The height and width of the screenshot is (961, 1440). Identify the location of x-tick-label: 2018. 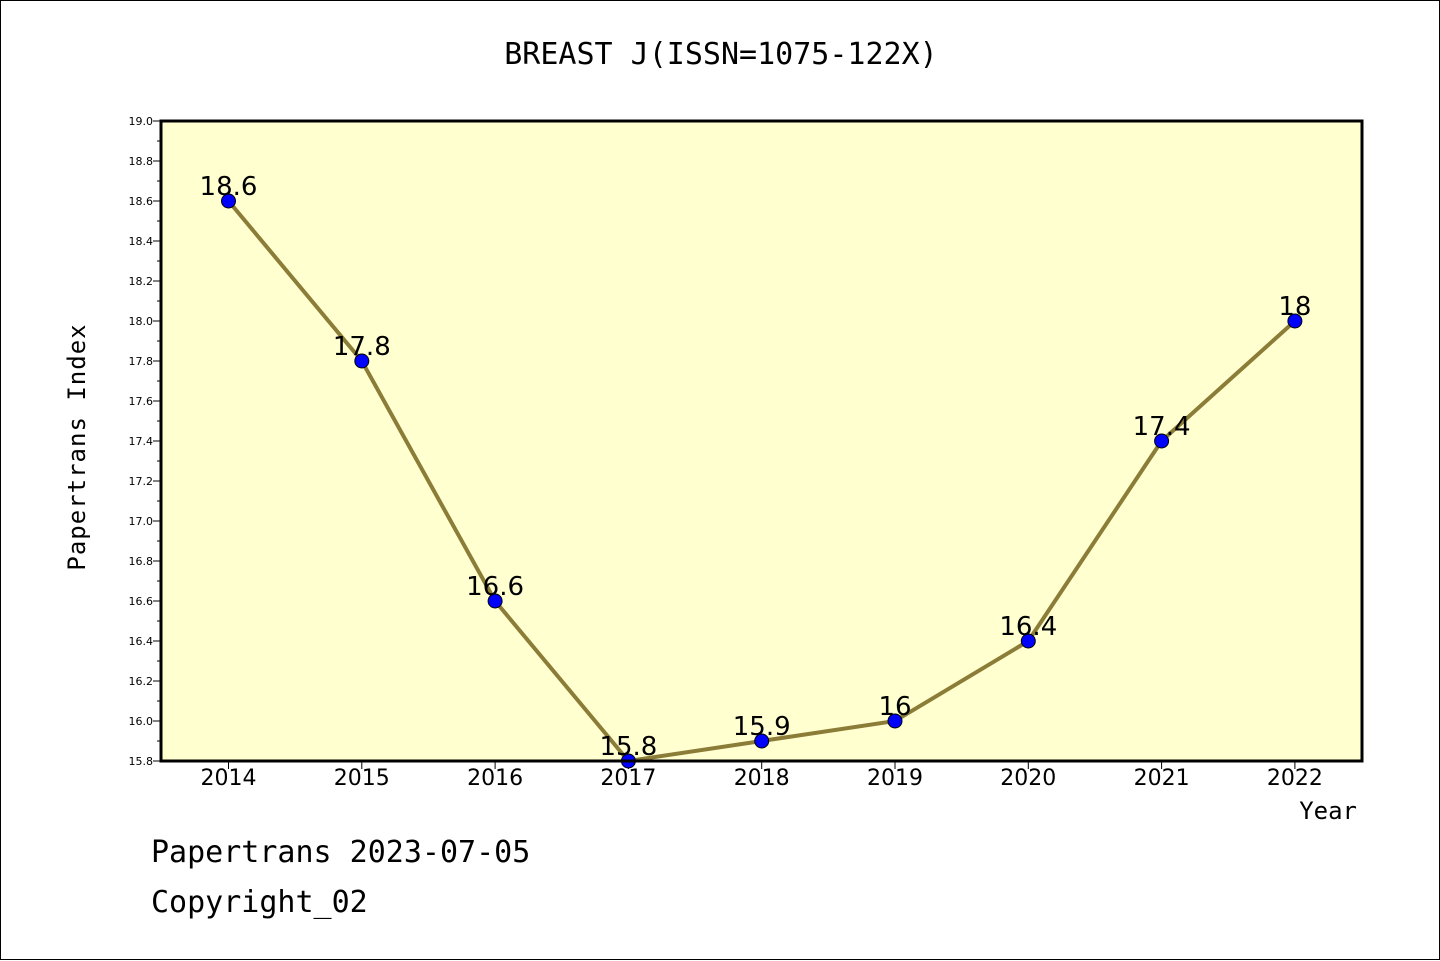
(762, 778).